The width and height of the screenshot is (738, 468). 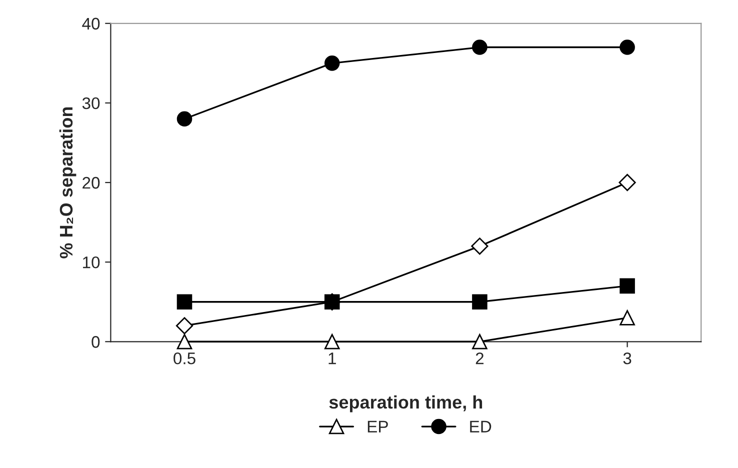 What do you see at coordinates (481, 426) in the screenshot?
I see `legend-label: ED` at bounding box center [481, 426].